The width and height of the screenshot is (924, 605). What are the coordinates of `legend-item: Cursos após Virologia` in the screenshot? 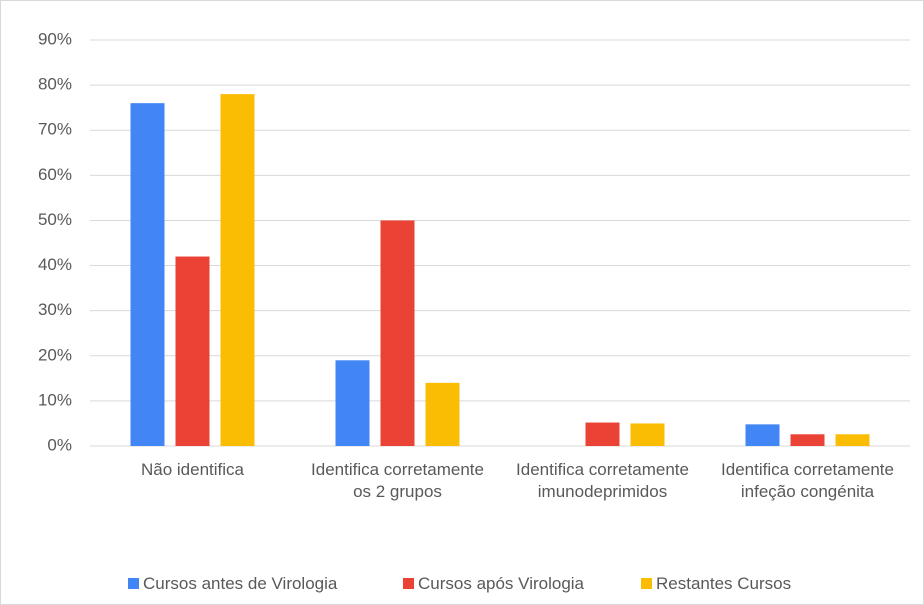 It's located at (493, 584).